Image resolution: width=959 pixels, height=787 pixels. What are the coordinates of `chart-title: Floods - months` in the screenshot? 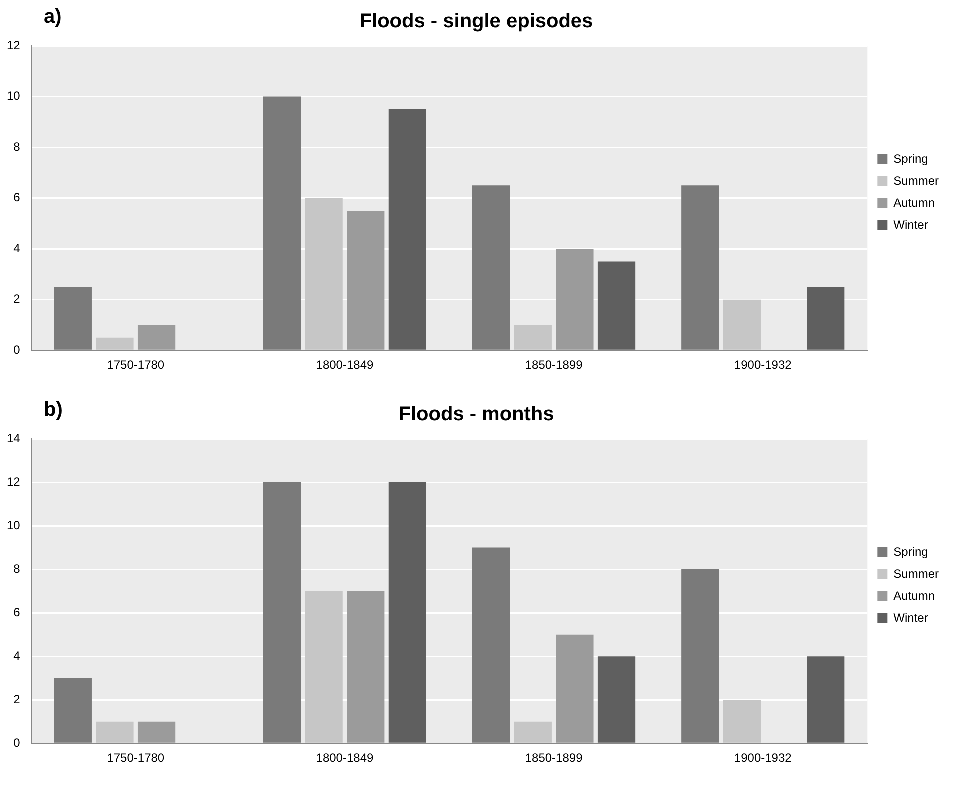 It's located at (476, 415).